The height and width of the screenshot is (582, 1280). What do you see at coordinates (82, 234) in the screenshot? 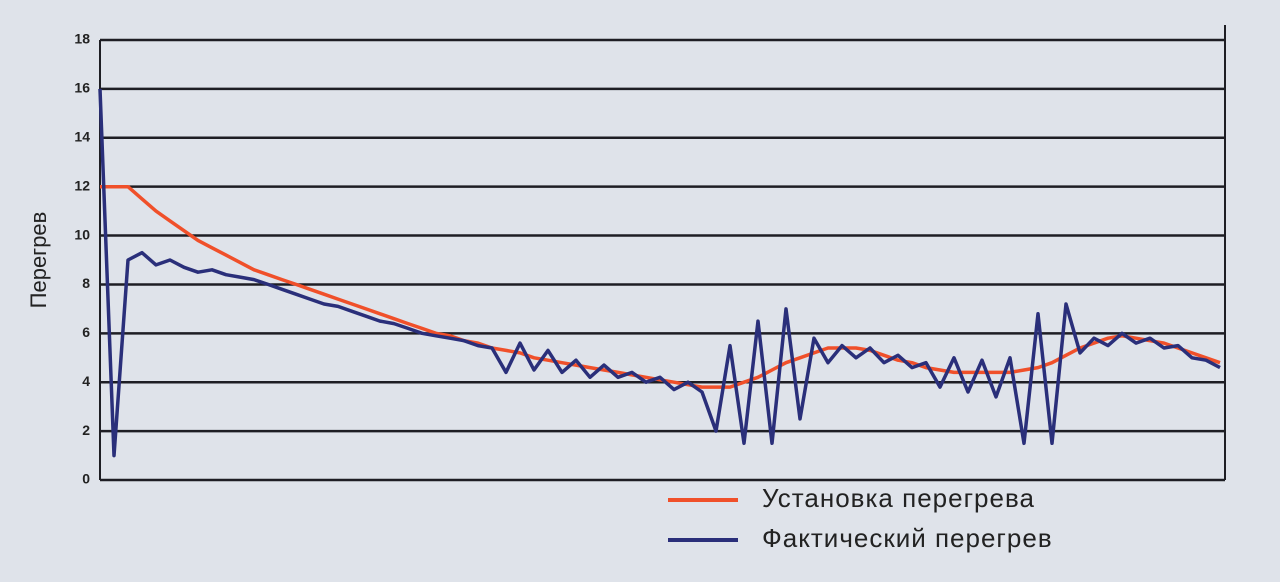
I see `y-tick-label: 10` at bounding box center [82, 234].